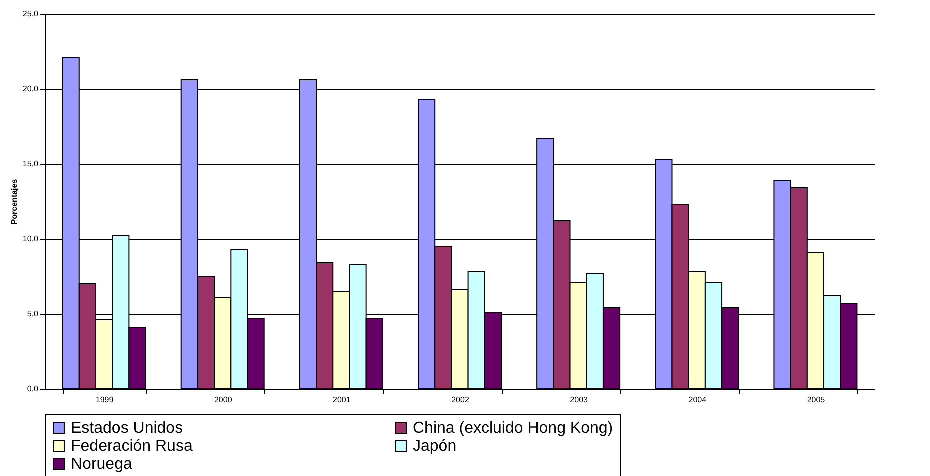  What do you see at coordinates (101, 464) in the screenshot?
I see `legend-label: Noruega` at bounding box center [101, 464].